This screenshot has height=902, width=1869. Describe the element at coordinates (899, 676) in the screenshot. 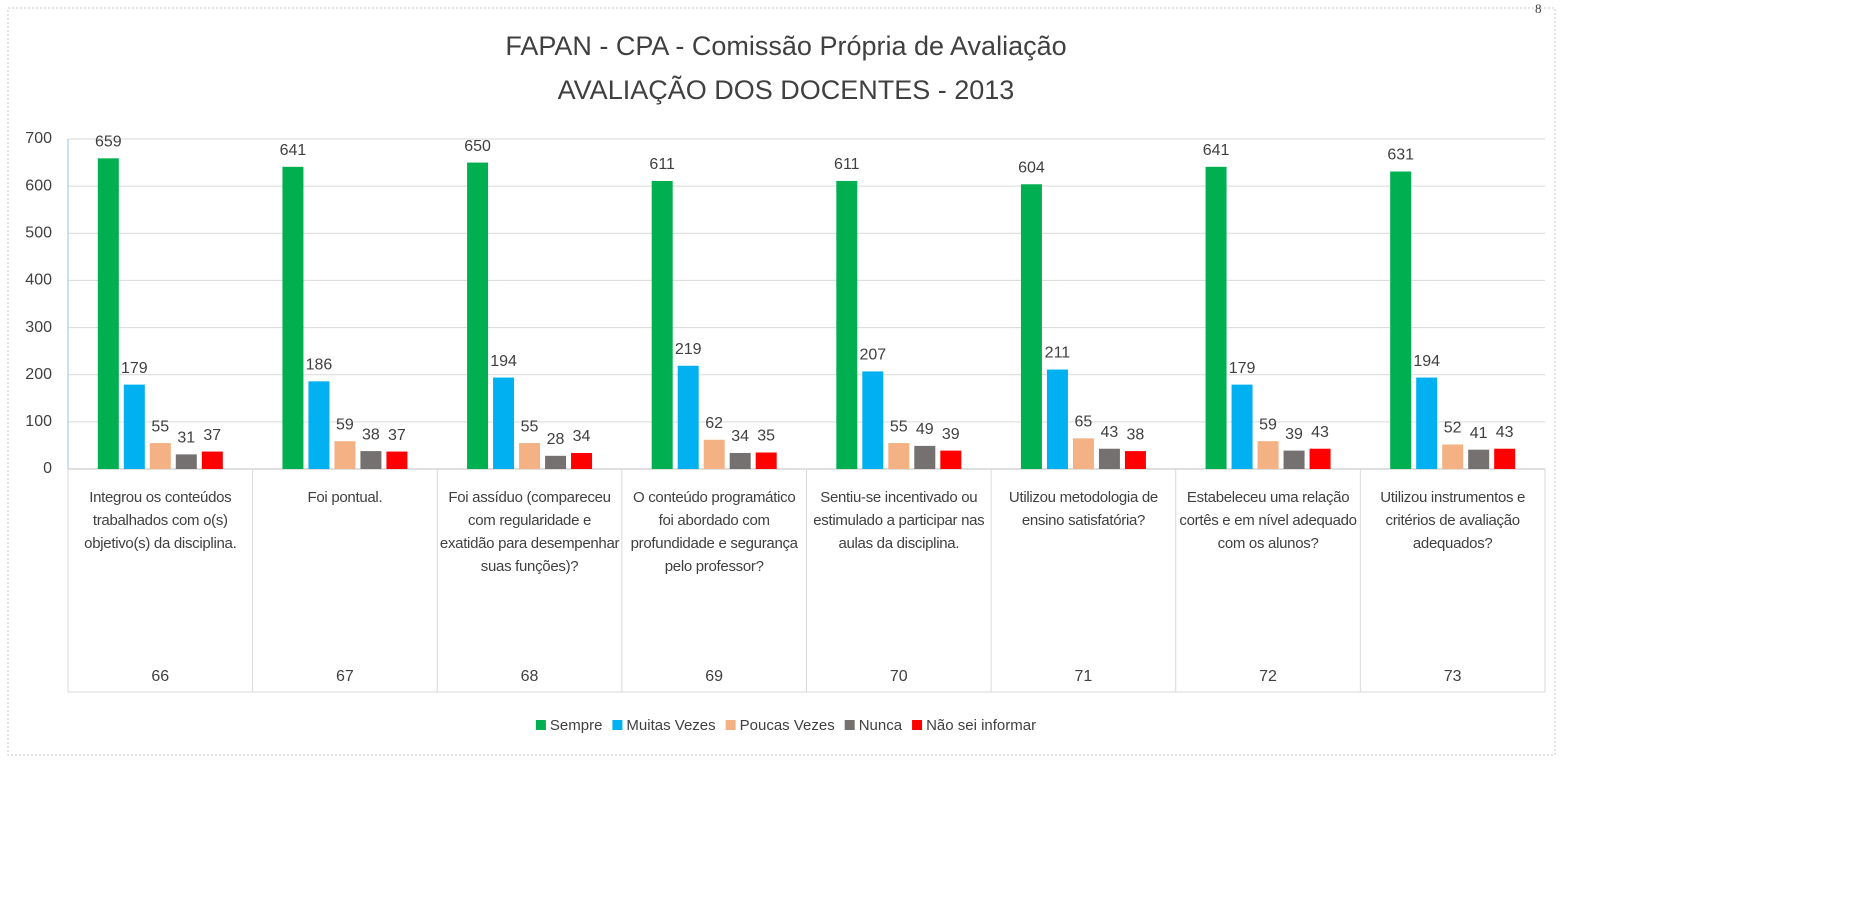

I see `x-category-code: 70` at that location.